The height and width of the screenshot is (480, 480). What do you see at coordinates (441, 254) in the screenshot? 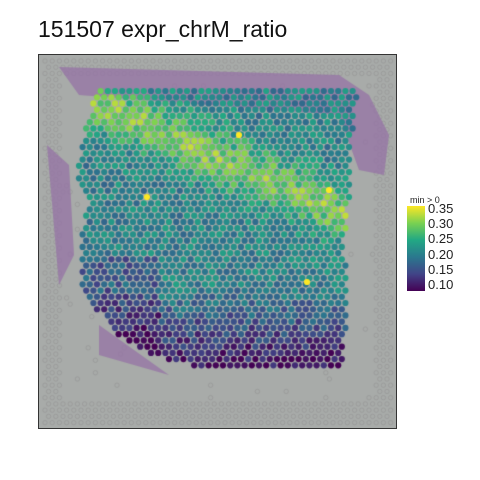
I see `legend-tick-label: 0.20` at bounding box center [441, 254].